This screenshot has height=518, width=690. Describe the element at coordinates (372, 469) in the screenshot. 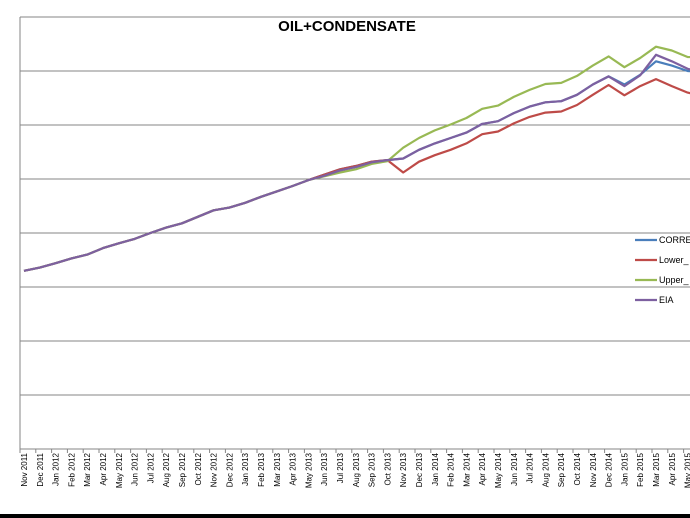

I see `x-tick-label: Sep 2013` at that location.